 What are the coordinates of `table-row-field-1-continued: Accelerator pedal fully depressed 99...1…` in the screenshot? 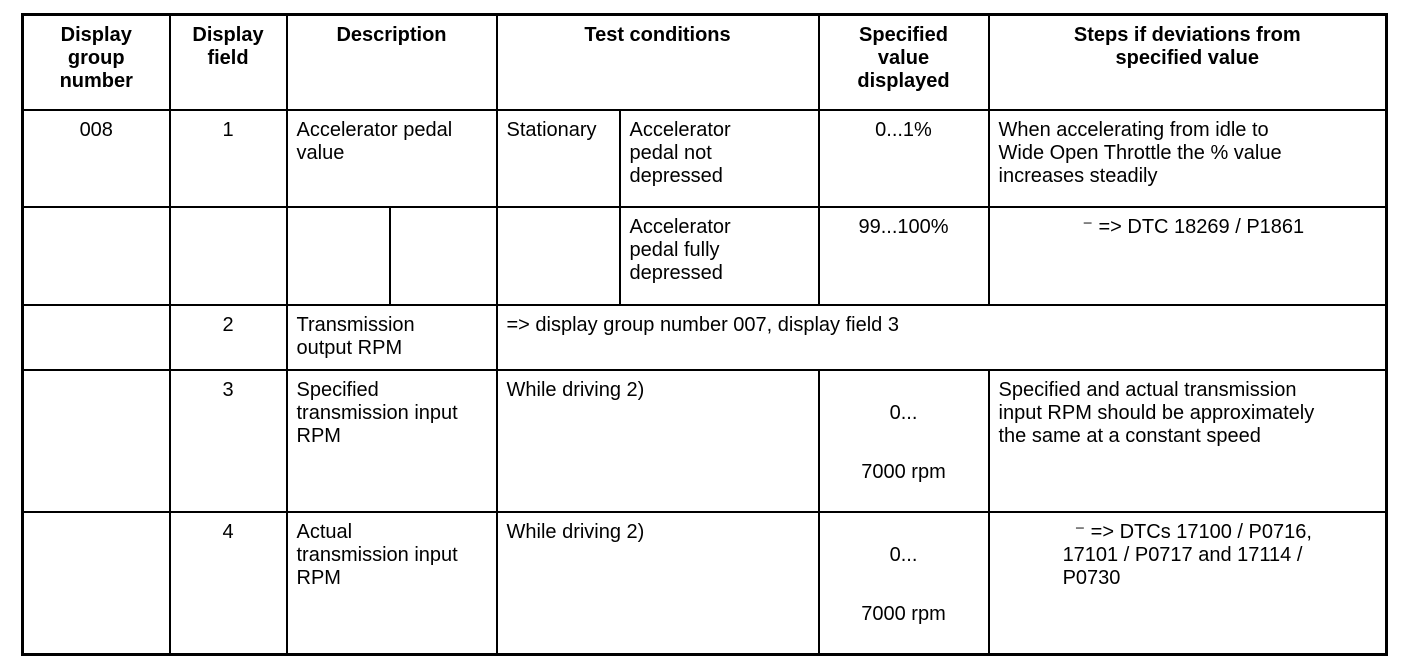 It's located at (704, 255).